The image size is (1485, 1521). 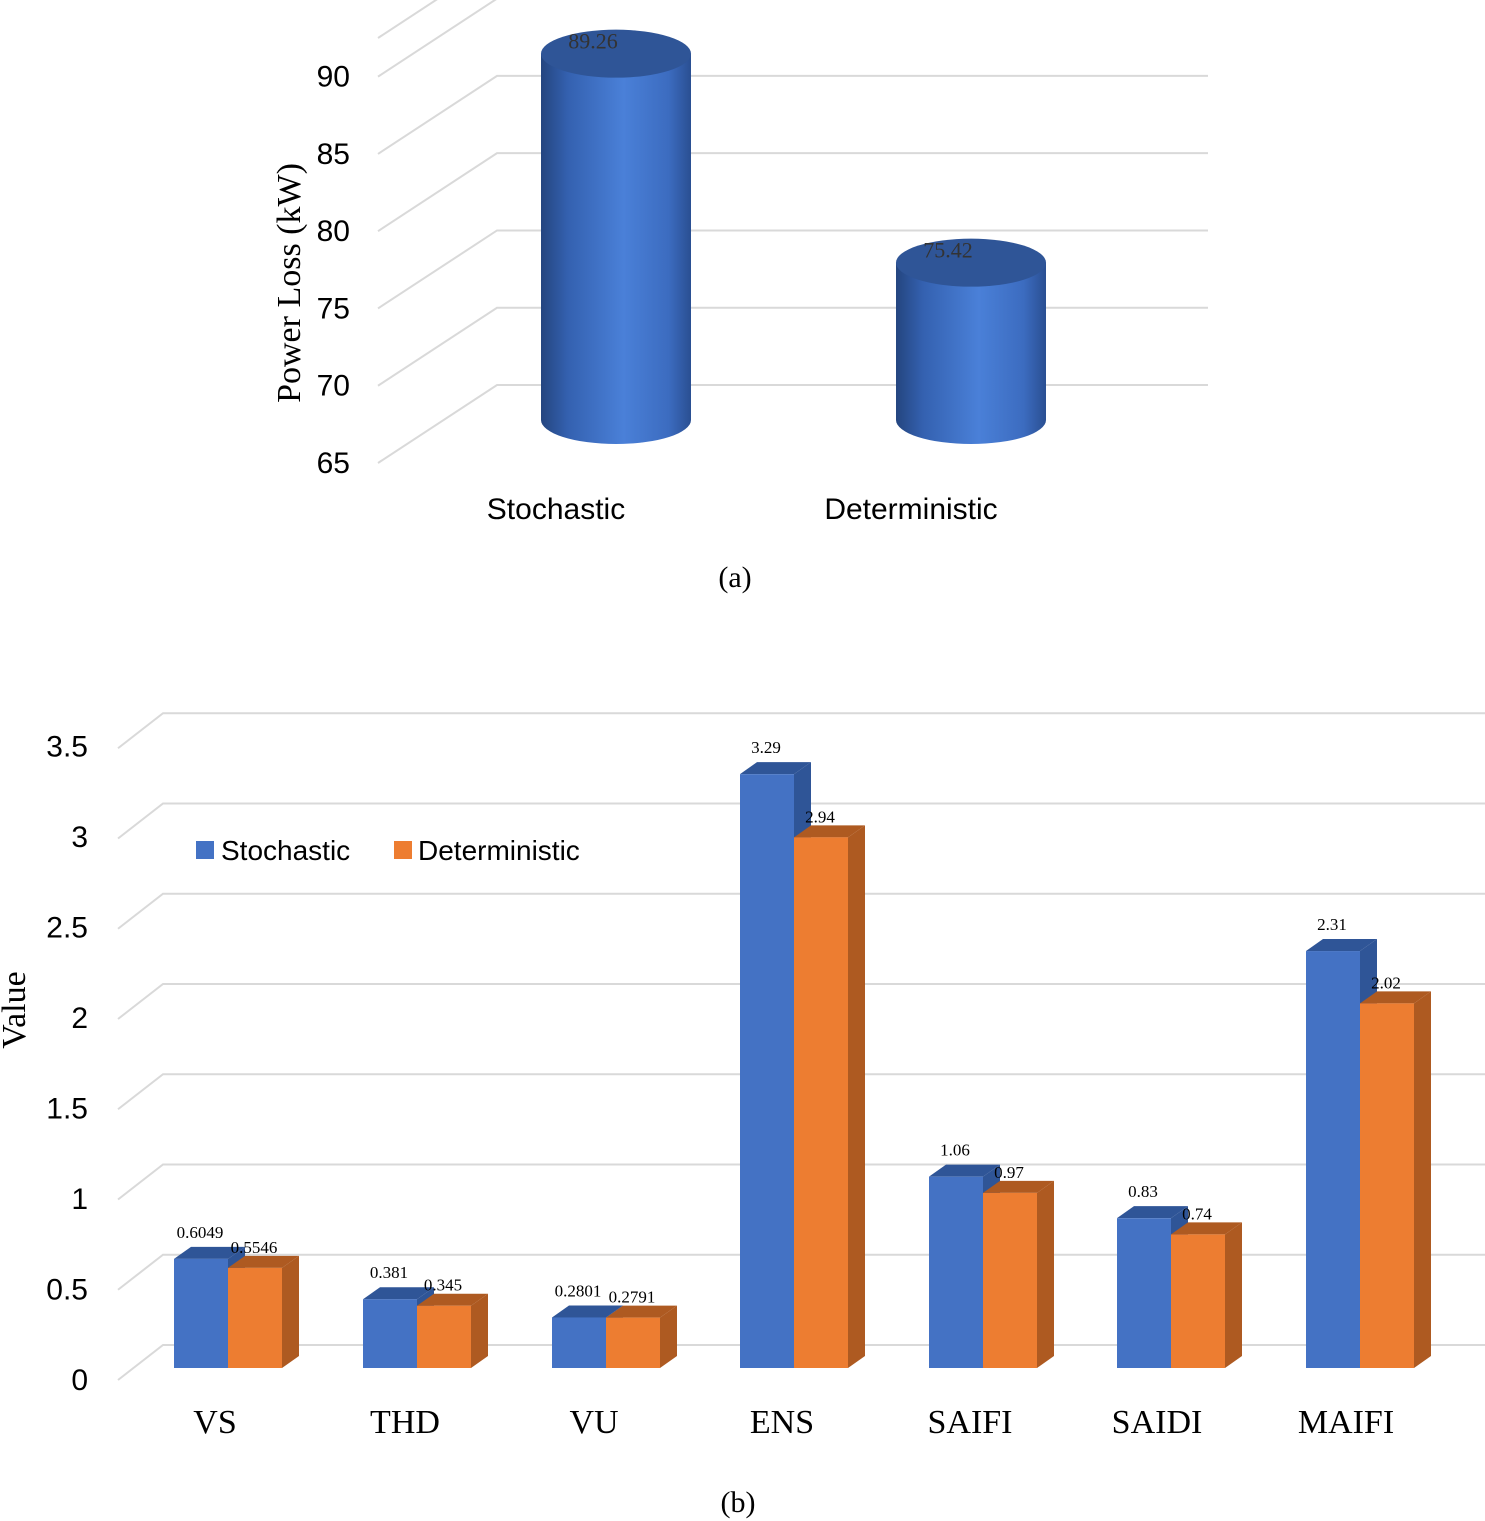 What do you see at coordinates (556, 509) in the screenshot?
I see `x-tick-label: Stochastic` at bounding box center [556, 509].